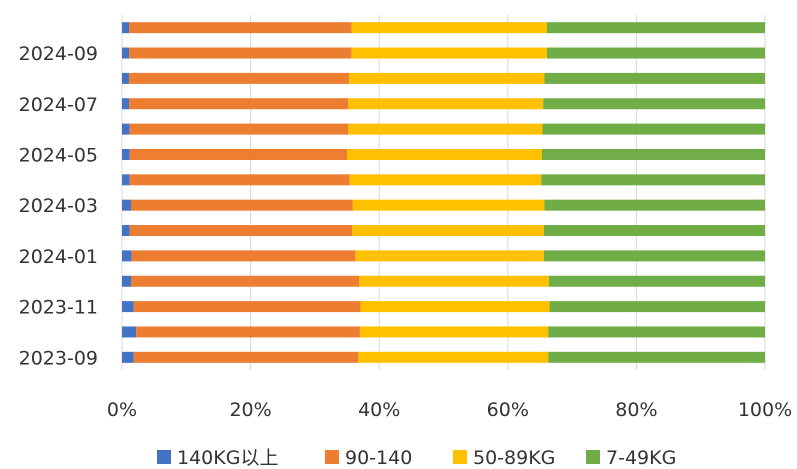  I want to click on x-tick-label-3: 60%, so click(508, 410).